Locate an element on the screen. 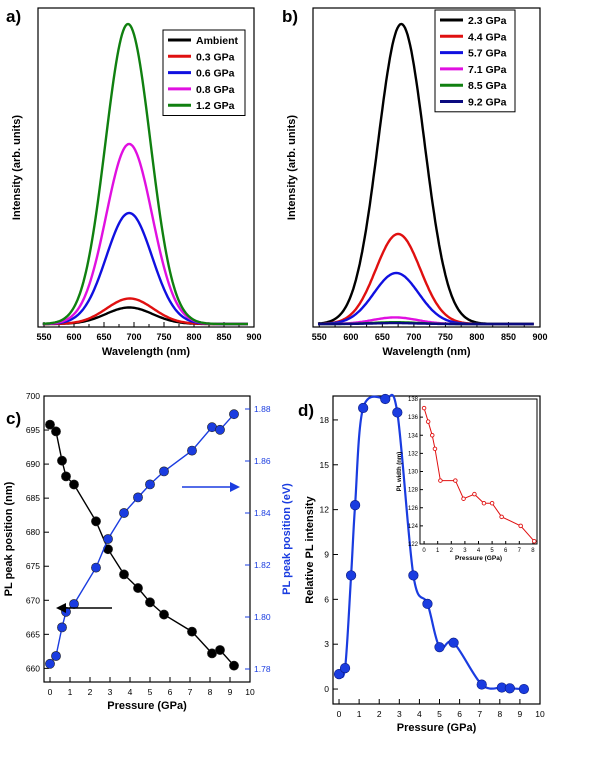 The width and height of the screenshot is (595, 770). inset-y-tick-label: 122 is located at coordinates (413, 545).